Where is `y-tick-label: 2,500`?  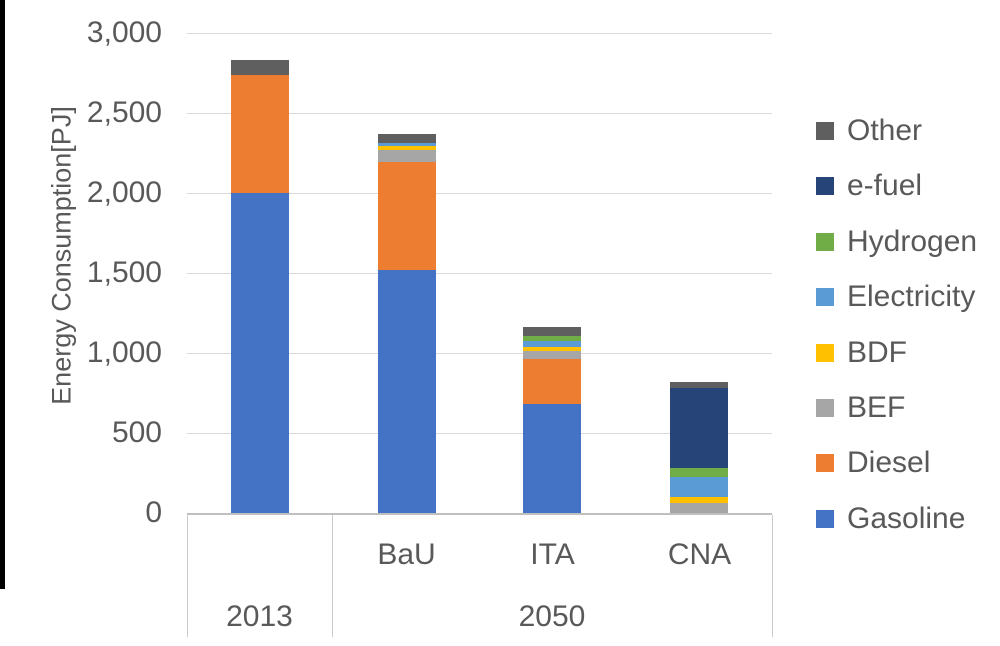 y-tick-label: 2,500 is located at coordinates (124, 112).